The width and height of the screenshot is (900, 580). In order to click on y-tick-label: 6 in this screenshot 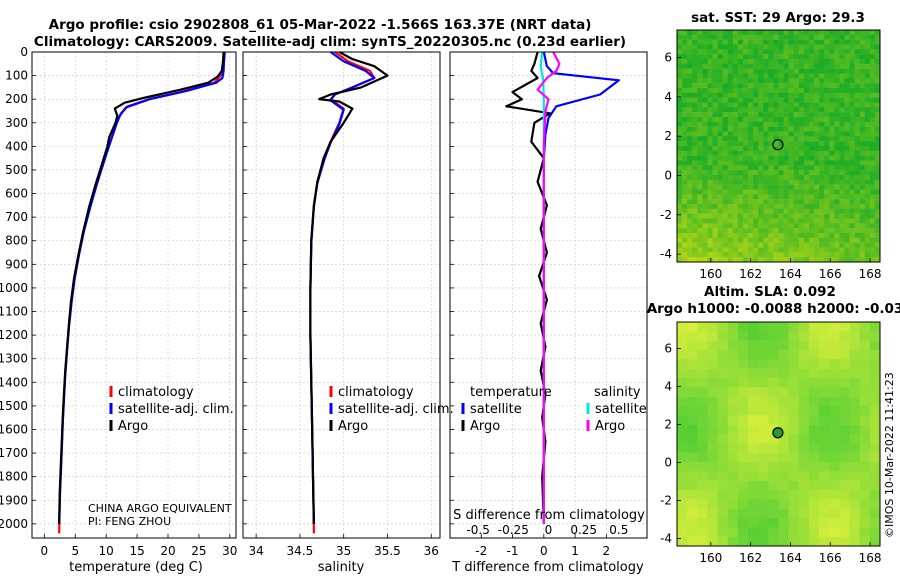, I will do `click(668, 349)`.